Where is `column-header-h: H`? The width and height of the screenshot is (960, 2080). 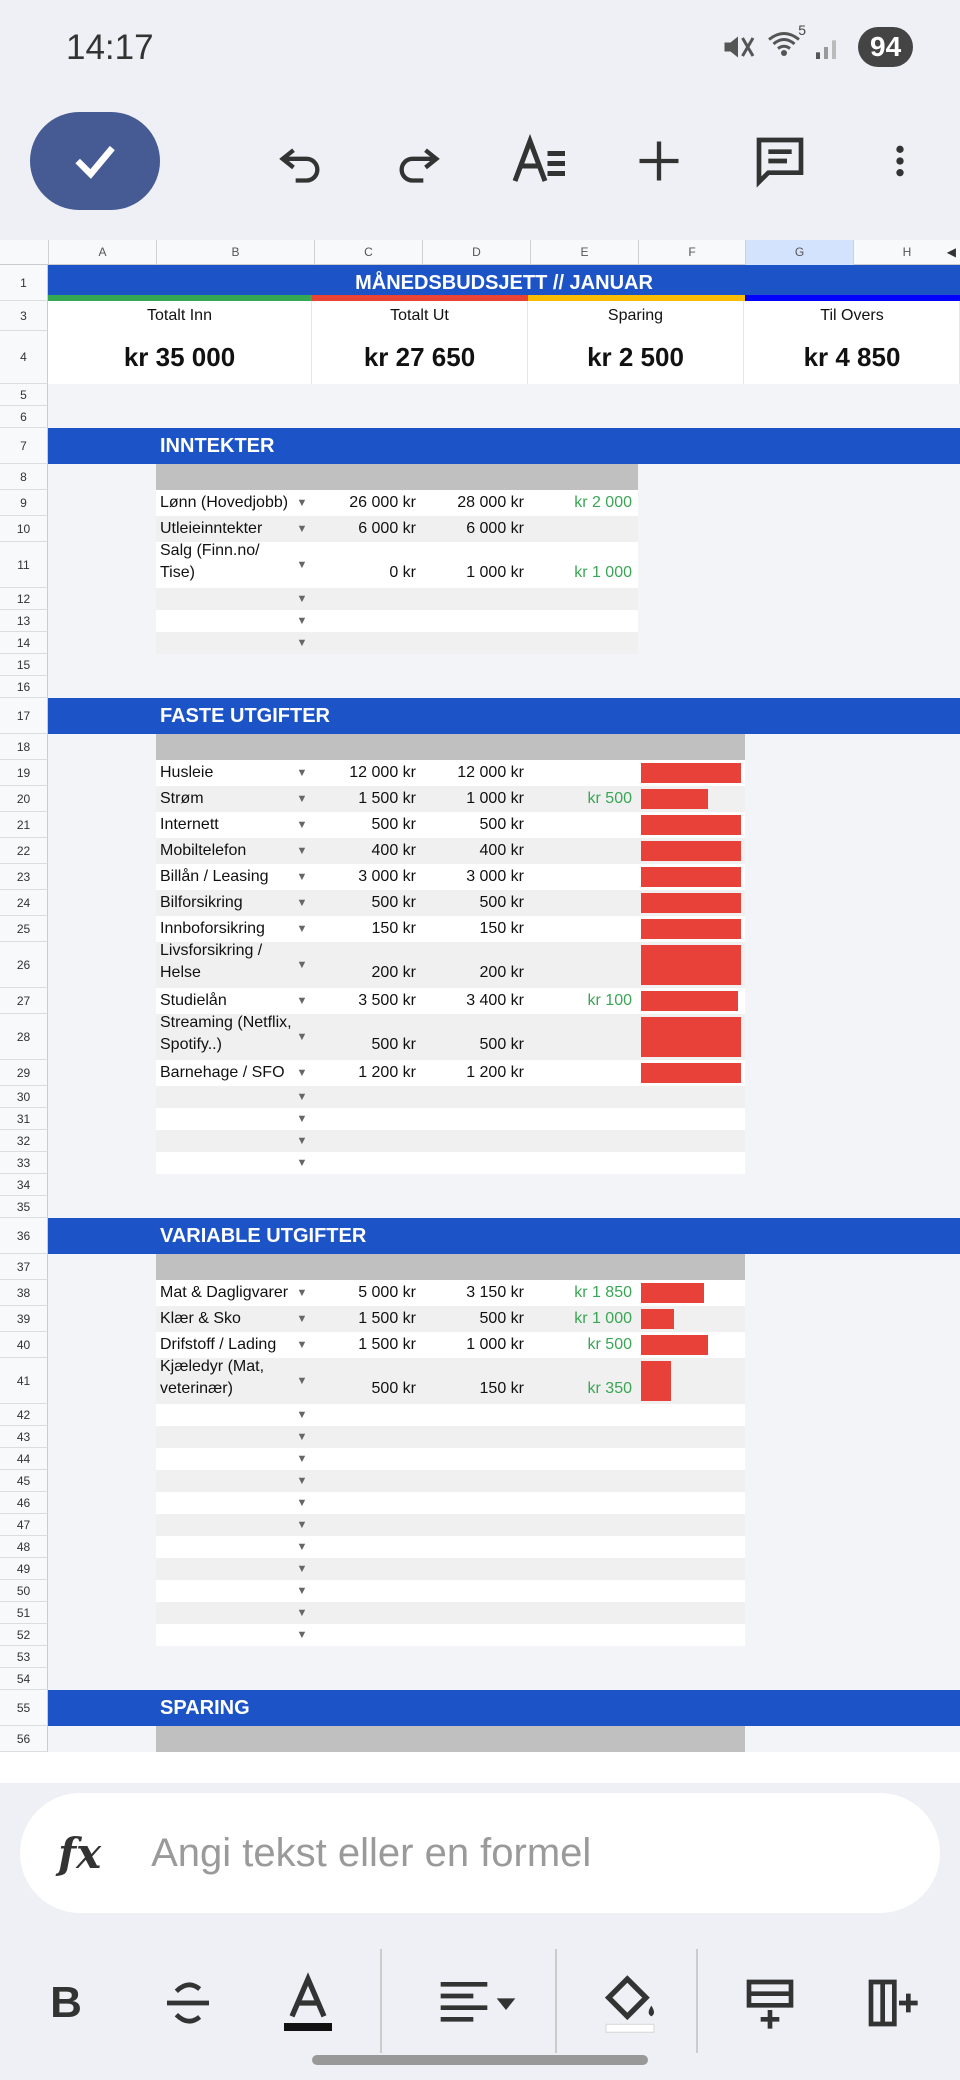 column-header-h: H is located at coordinates (906, 252).